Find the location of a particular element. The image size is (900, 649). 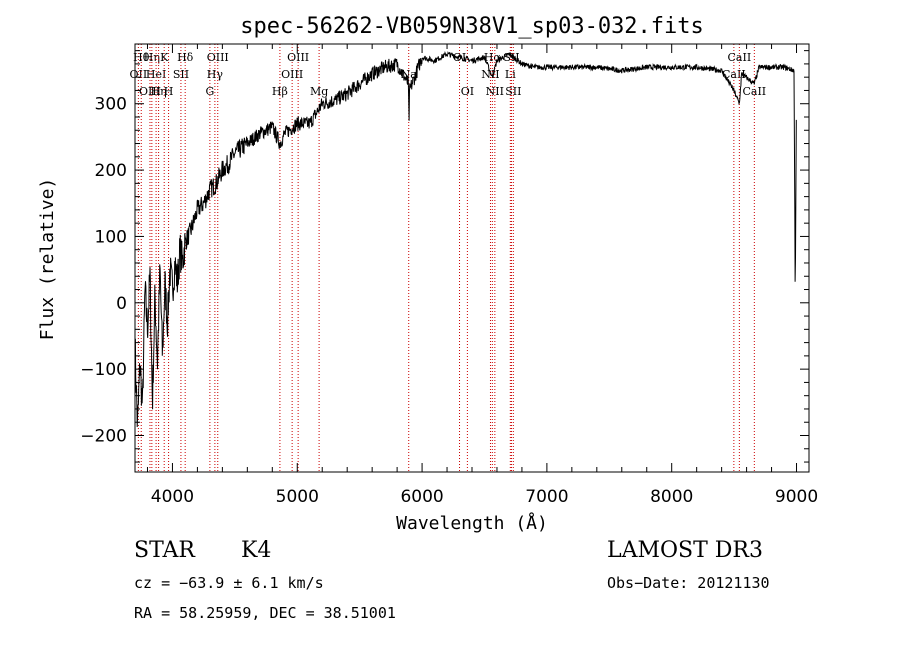

line-label-li: Li is located at coordinates (510, 74).